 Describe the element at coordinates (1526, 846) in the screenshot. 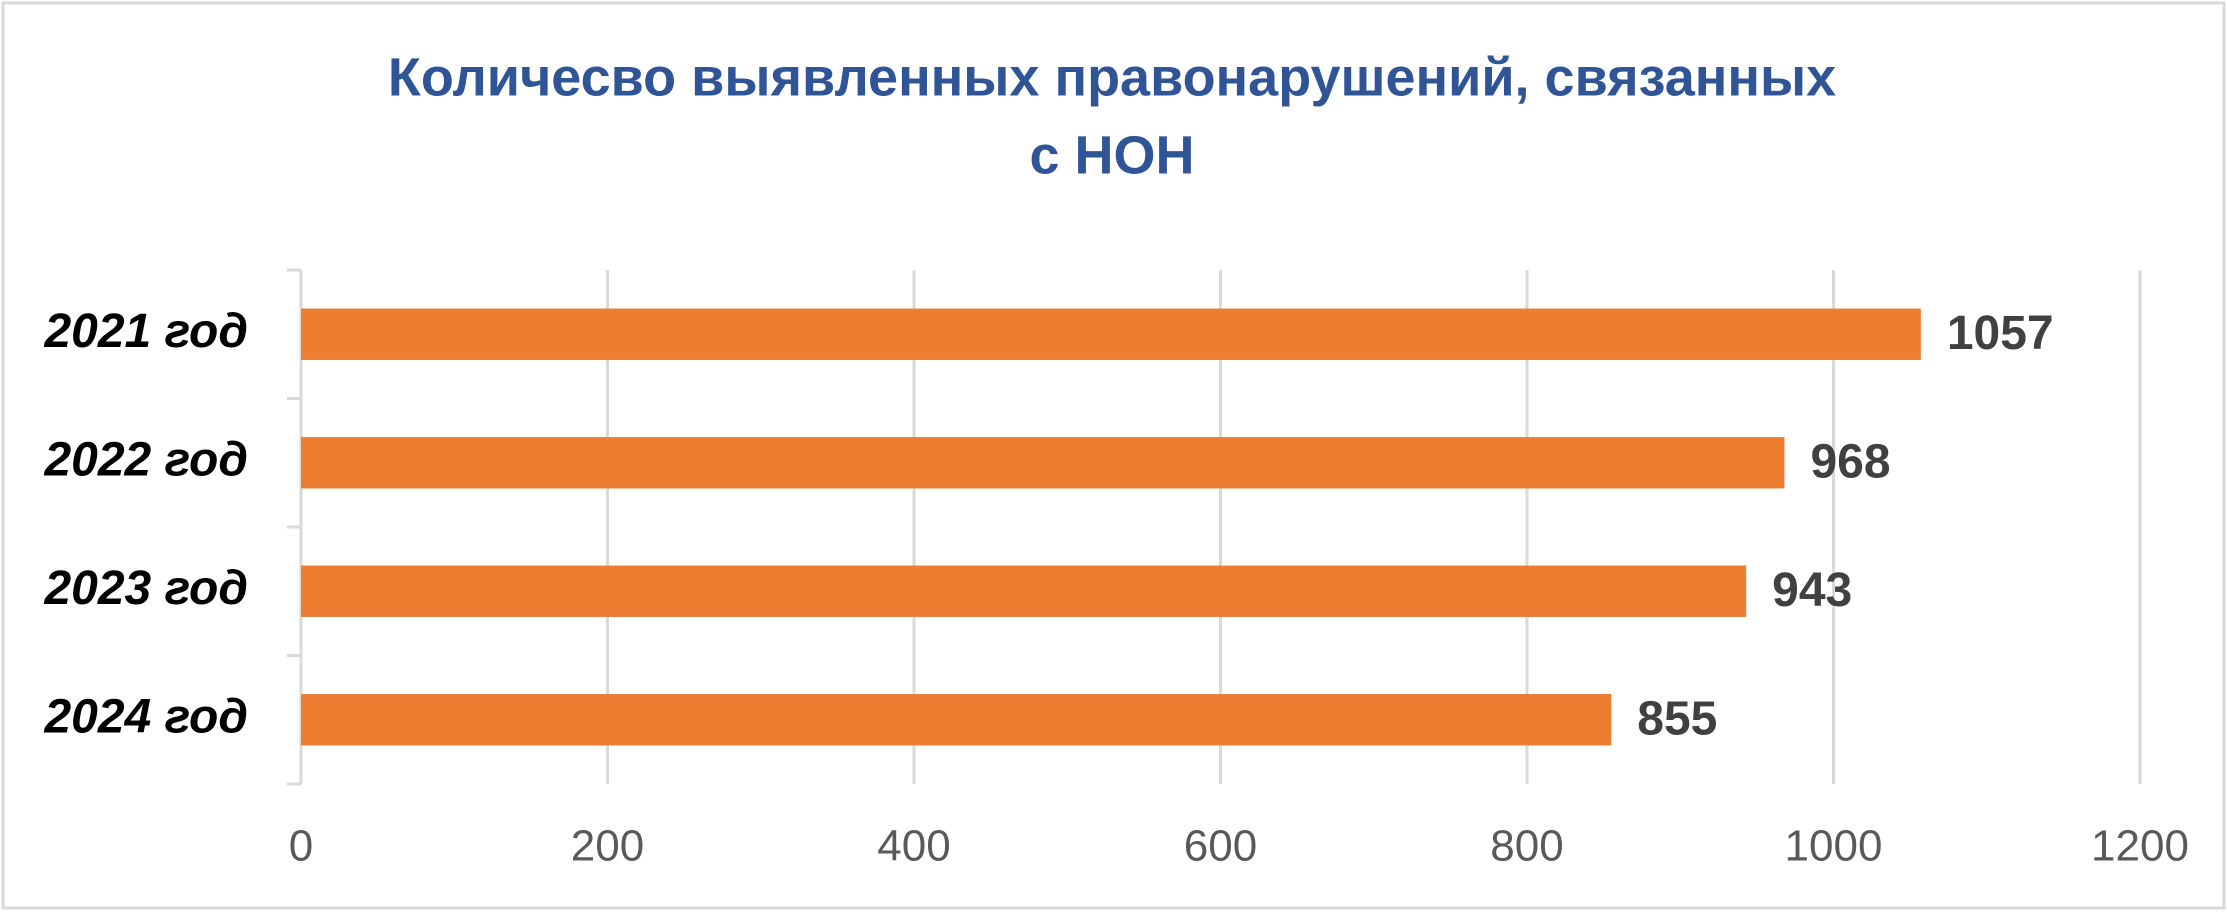

I see `x-tick-label: 800` at that location.